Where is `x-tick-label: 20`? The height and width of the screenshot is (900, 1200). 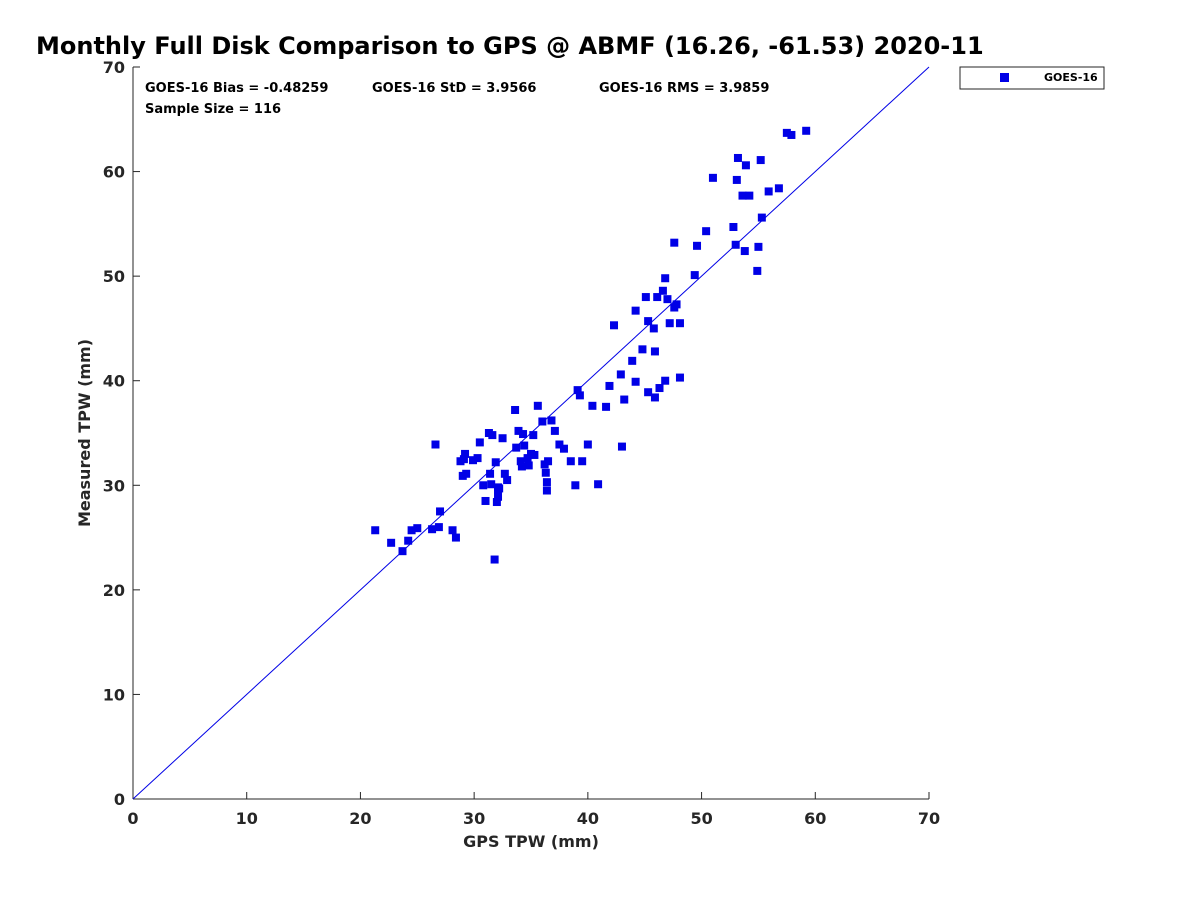
x-tick-label: 20 is located at coordinates (360, 818).